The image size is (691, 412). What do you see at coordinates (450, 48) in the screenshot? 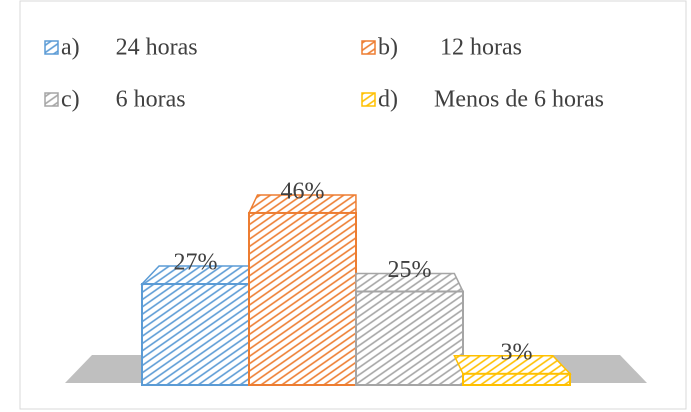
I see `legend-label: b) 12 horas` at bounding box center [450, 48].